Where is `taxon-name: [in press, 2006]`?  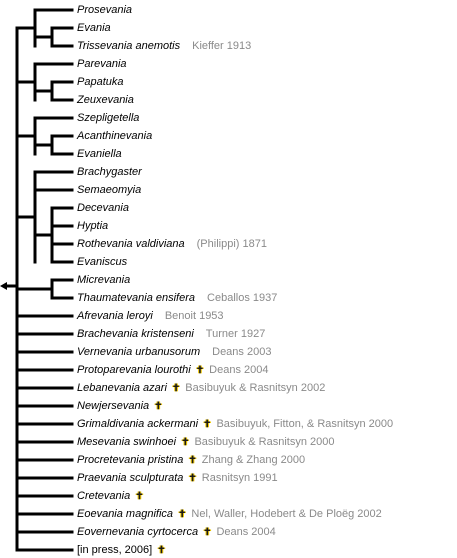
taxon-name: [in press, 2006] is located at coordinates (115, 550).